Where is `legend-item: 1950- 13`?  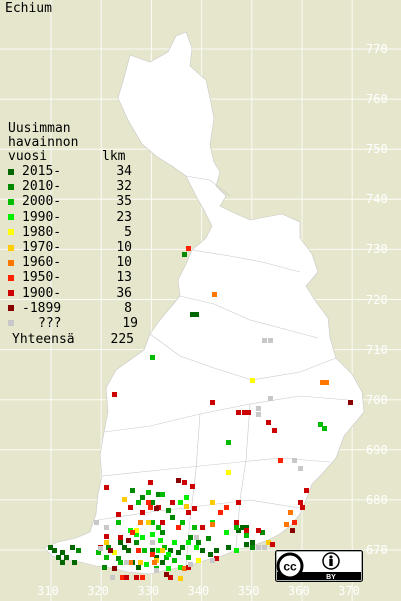
legend-item: 1950- 13 is located at coordinates (73, 277).